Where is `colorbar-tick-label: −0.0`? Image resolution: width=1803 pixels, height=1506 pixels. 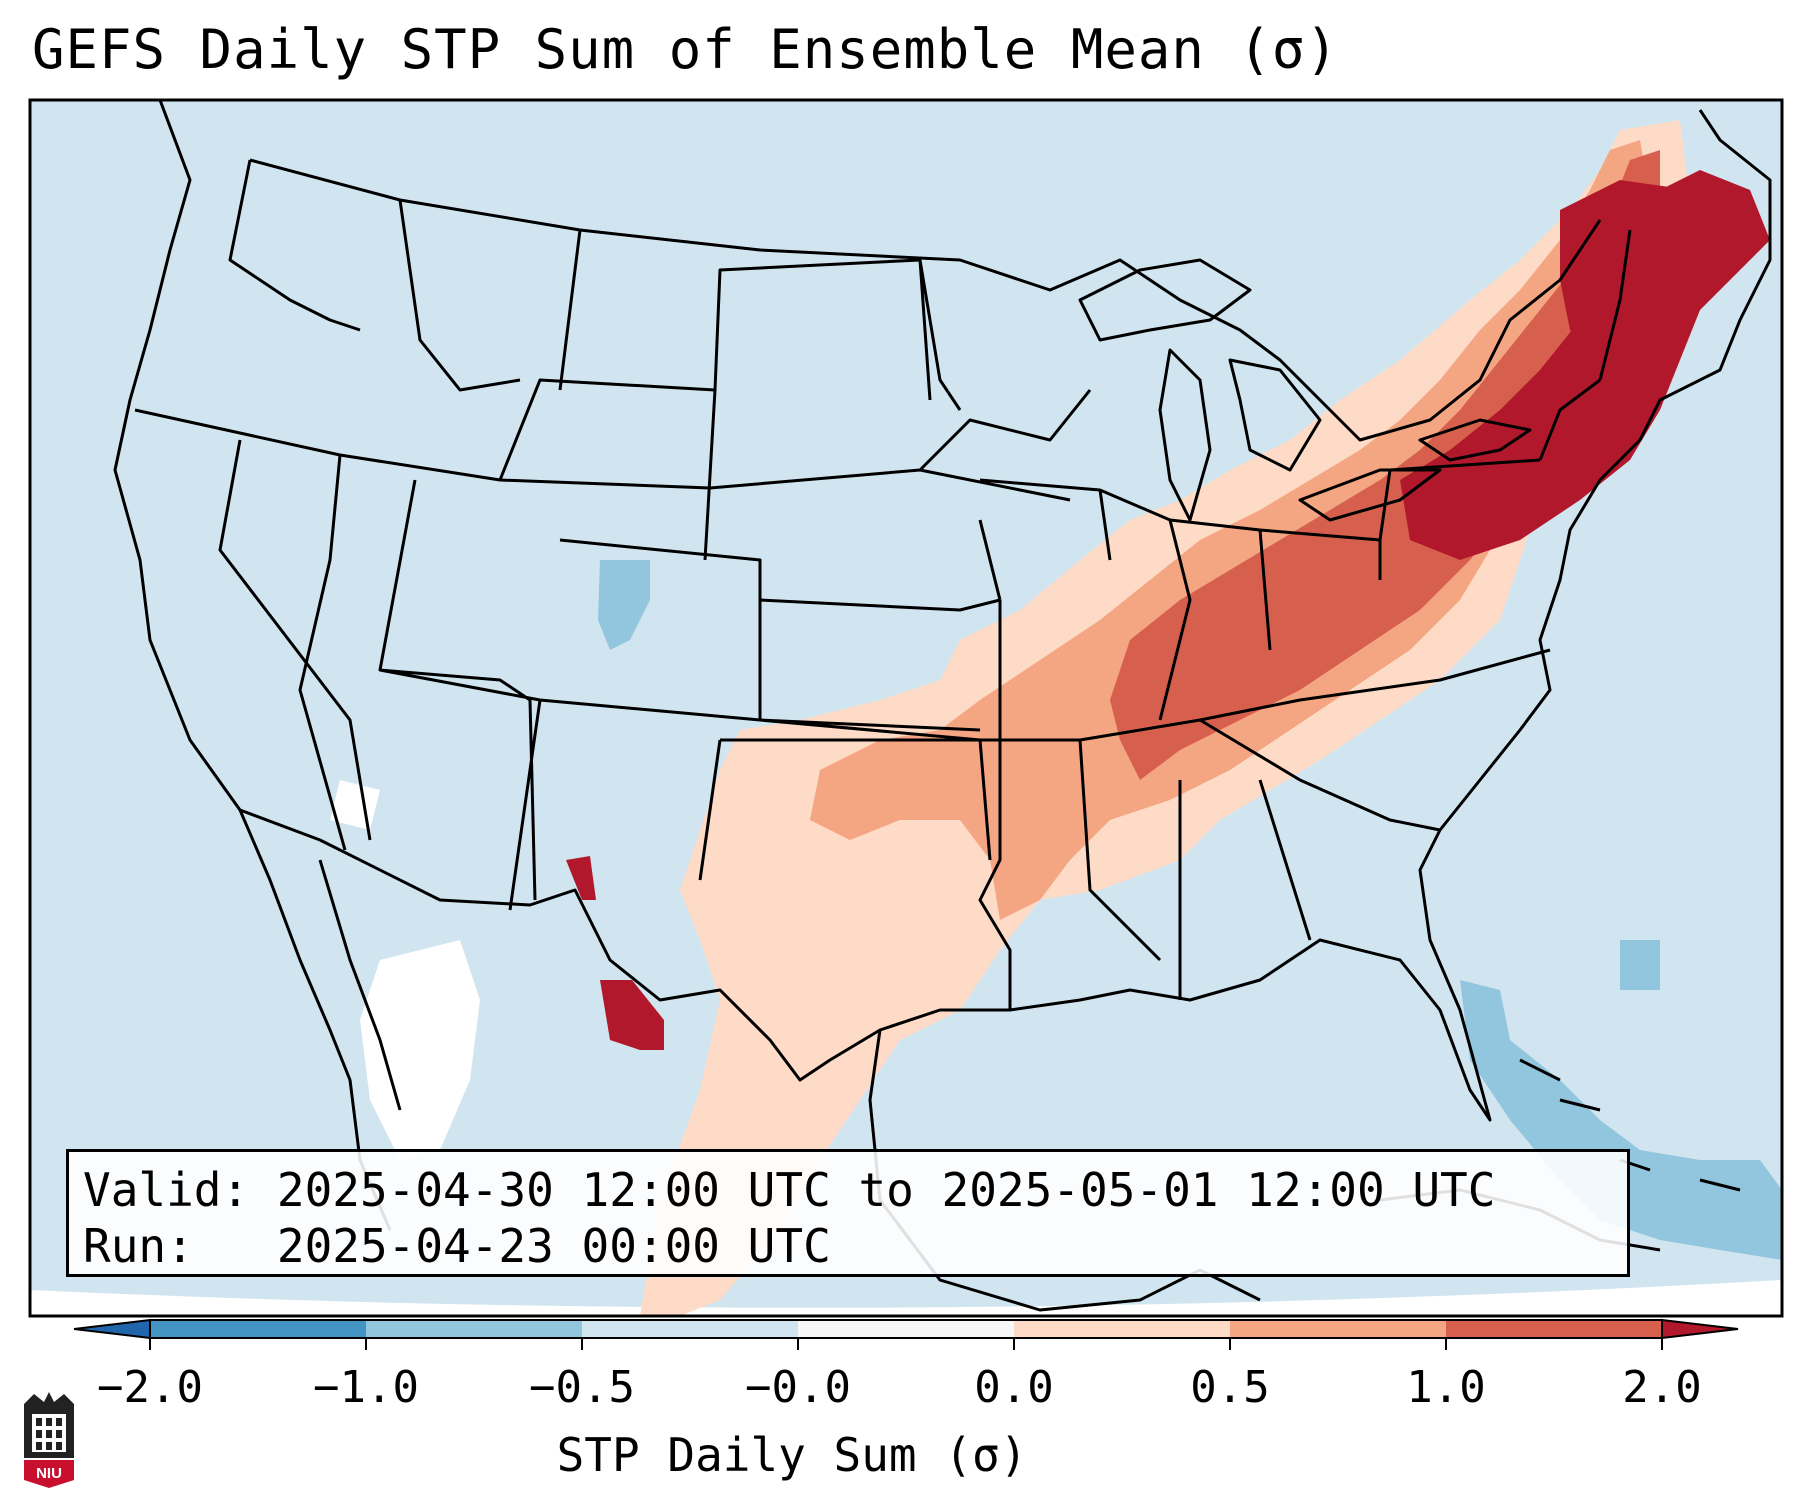
colorbar-tick-label: −0.0 is located at coordinates (798, 1387).